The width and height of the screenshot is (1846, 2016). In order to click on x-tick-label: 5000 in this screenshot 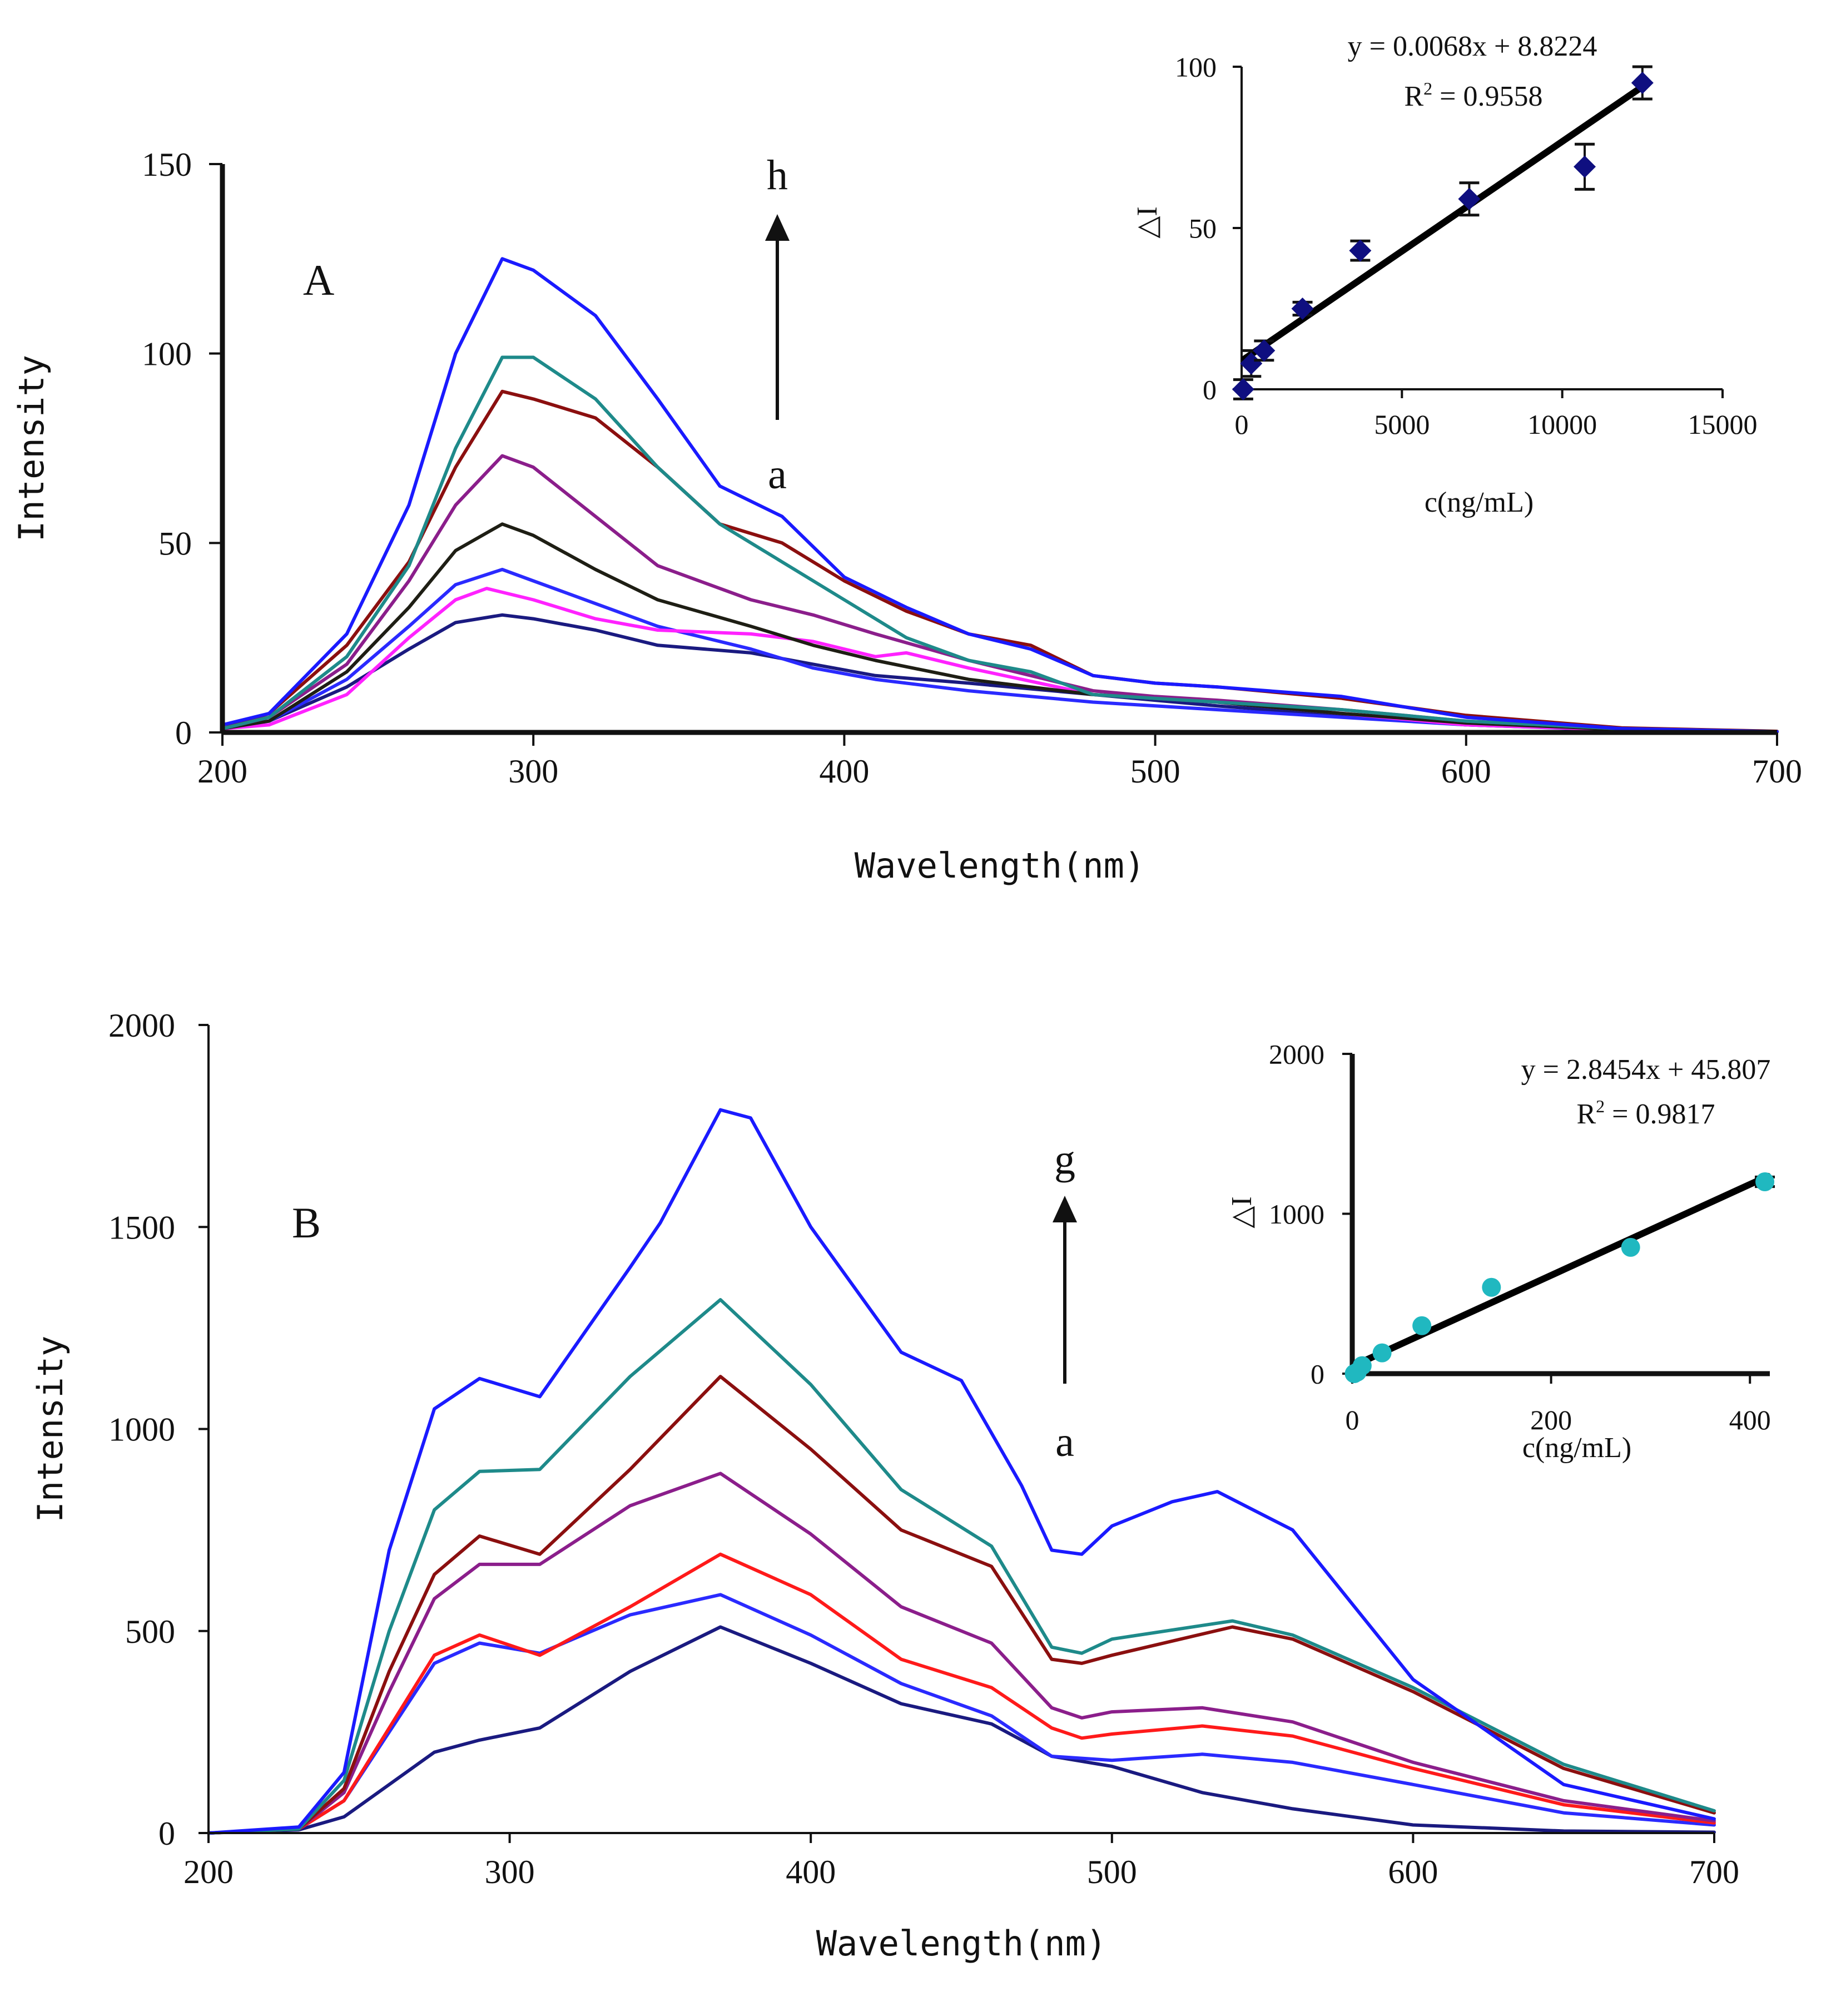, I will do `click(1402, 424)`.